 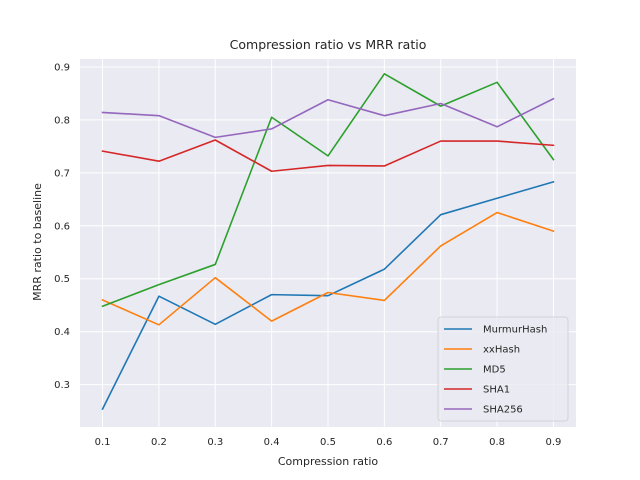 I want to click on legend-label: SHA1, so click(x=496, y=390).